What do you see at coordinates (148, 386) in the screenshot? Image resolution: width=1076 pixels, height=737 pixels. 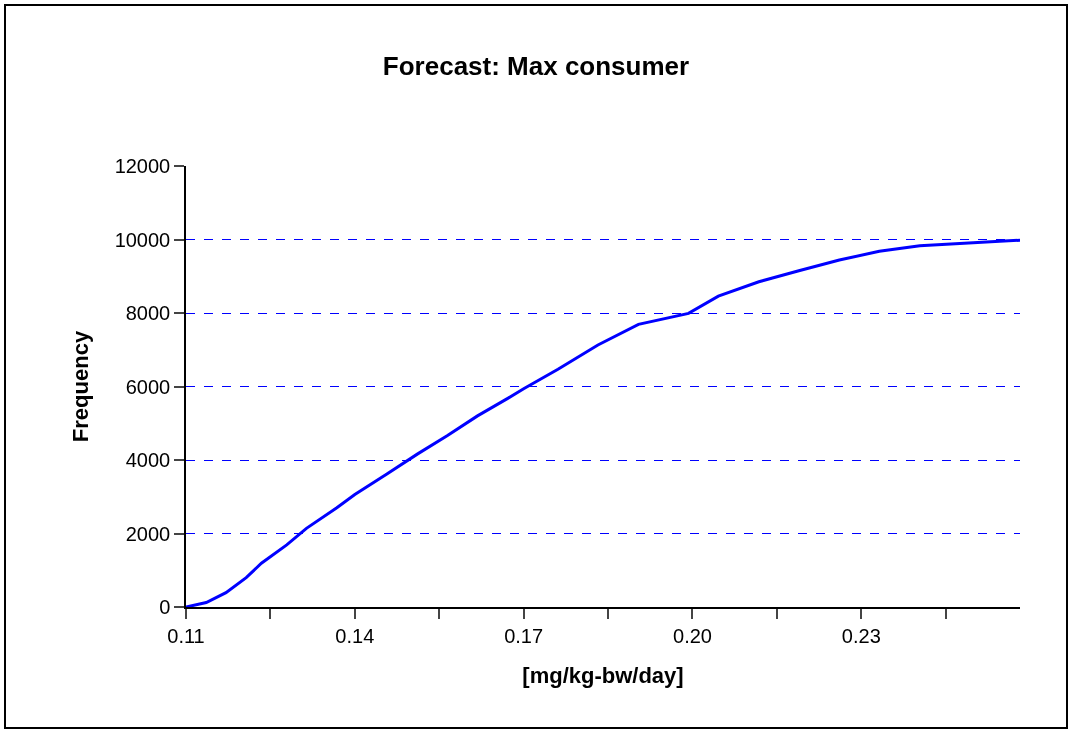 I see `y-tick-label: 6000` at bounding box center [148, 386].